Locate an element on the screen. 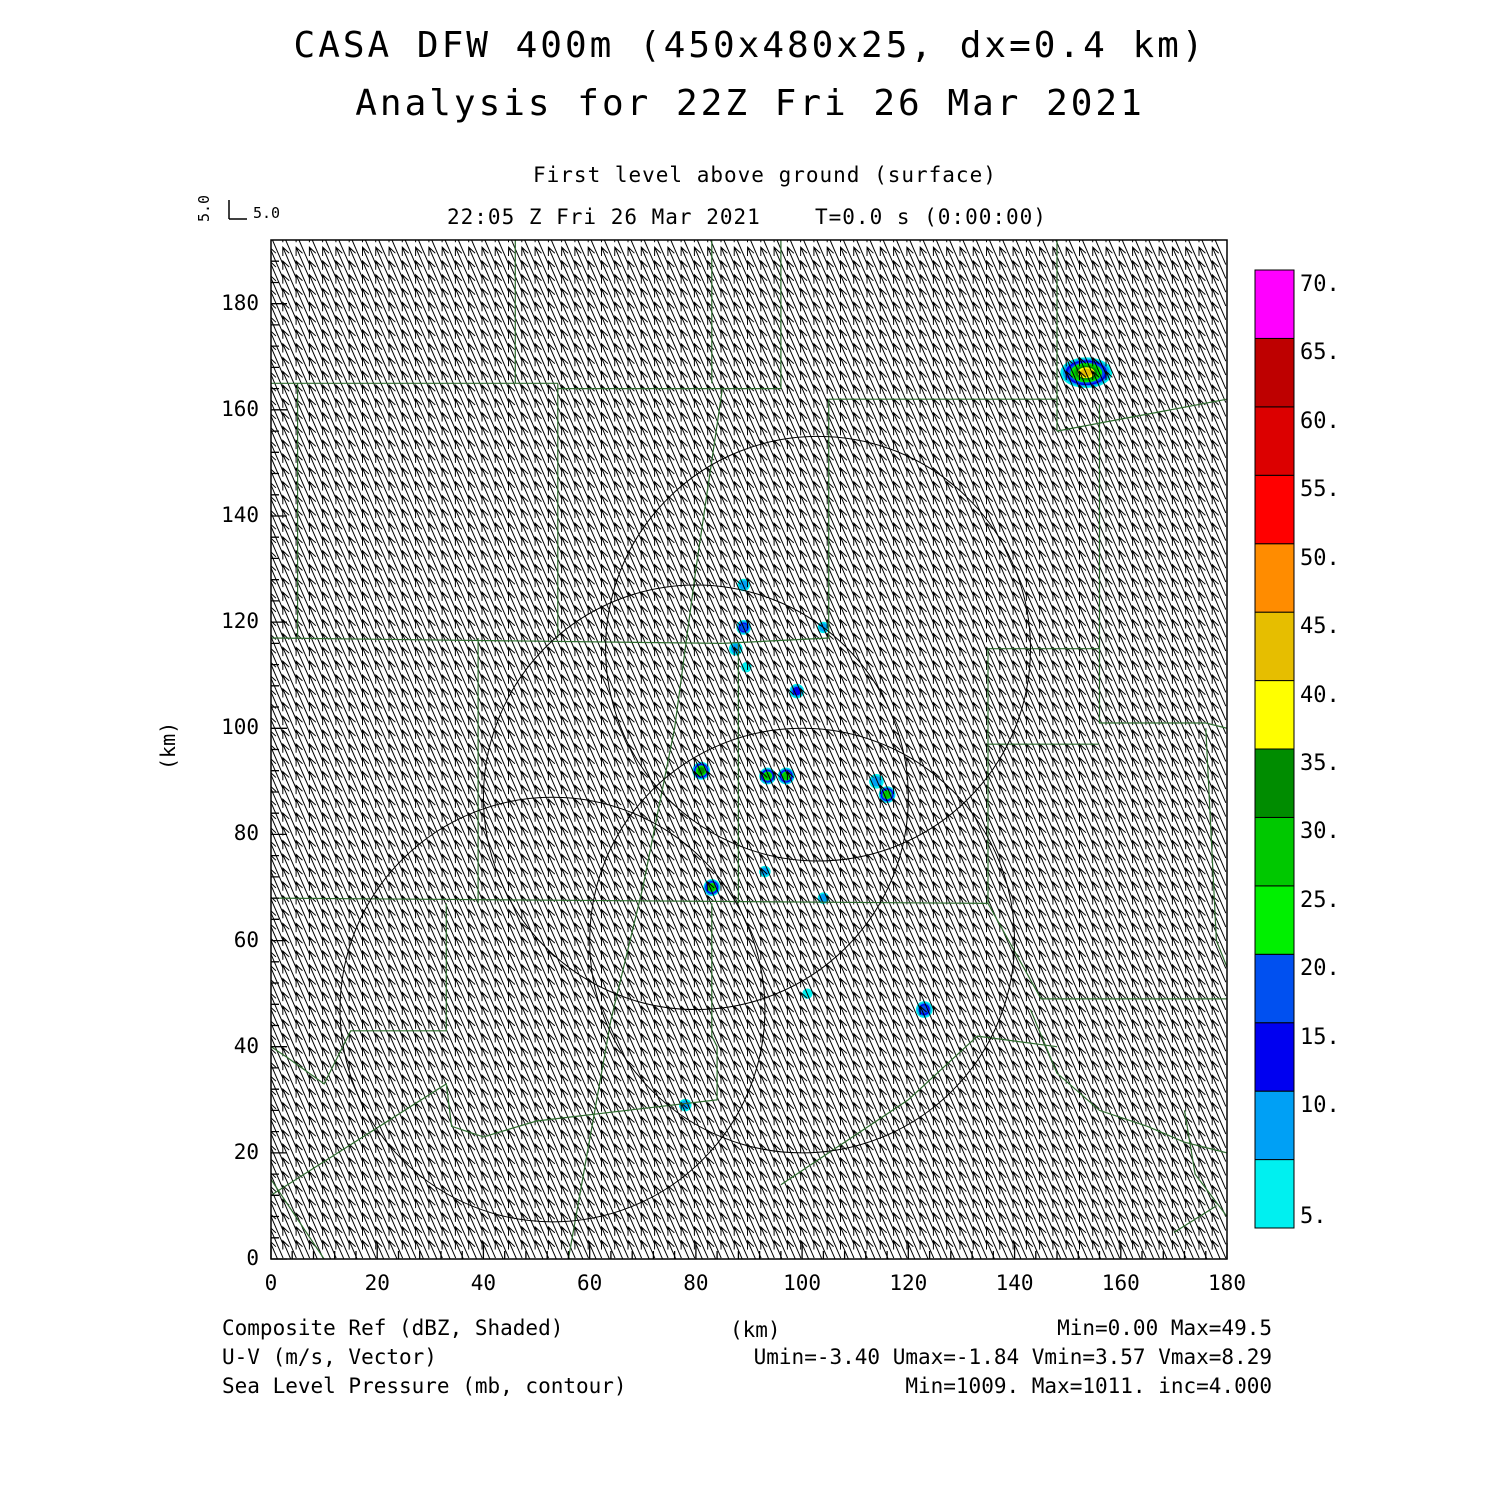 Image resolution: width=1500 pixels, height=1500 pixels. y-tick-label: 160 is located at coordinates (240, 408).